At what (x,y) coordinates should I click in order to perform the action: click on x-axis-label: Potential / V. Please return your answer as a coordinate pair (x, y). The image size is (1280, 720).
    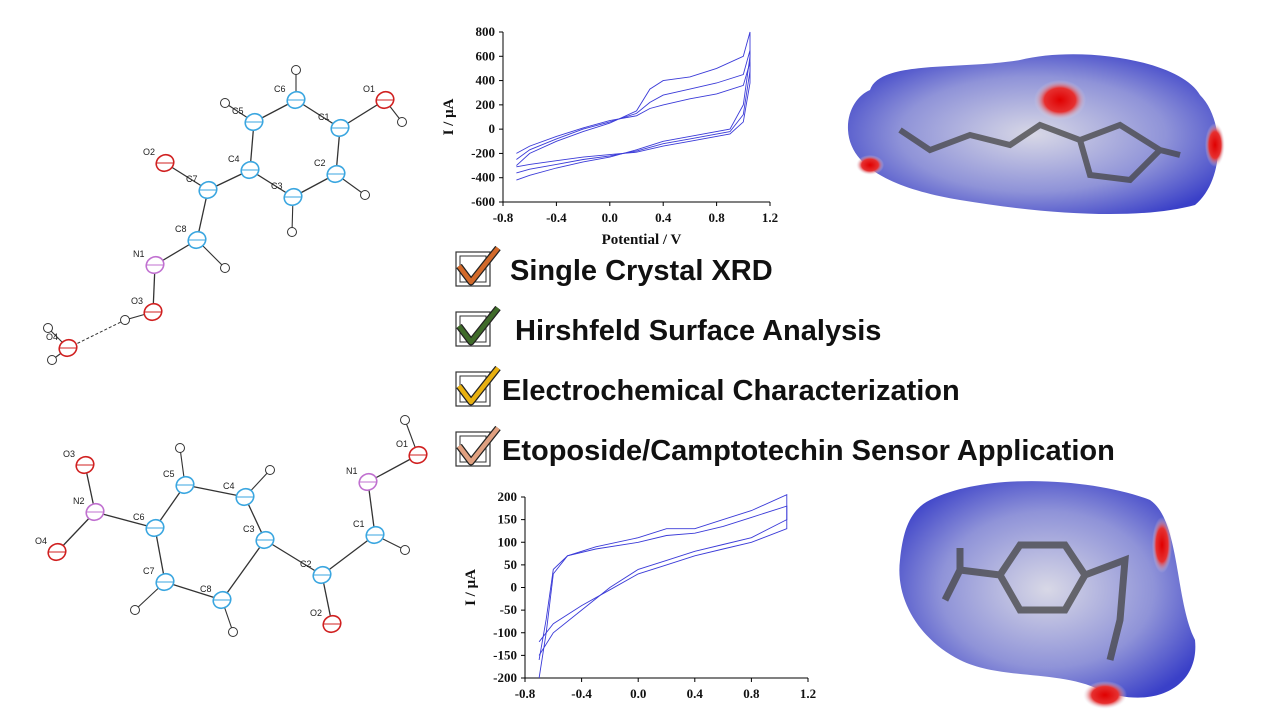
    Looking at the image, I should click on (642, 240).